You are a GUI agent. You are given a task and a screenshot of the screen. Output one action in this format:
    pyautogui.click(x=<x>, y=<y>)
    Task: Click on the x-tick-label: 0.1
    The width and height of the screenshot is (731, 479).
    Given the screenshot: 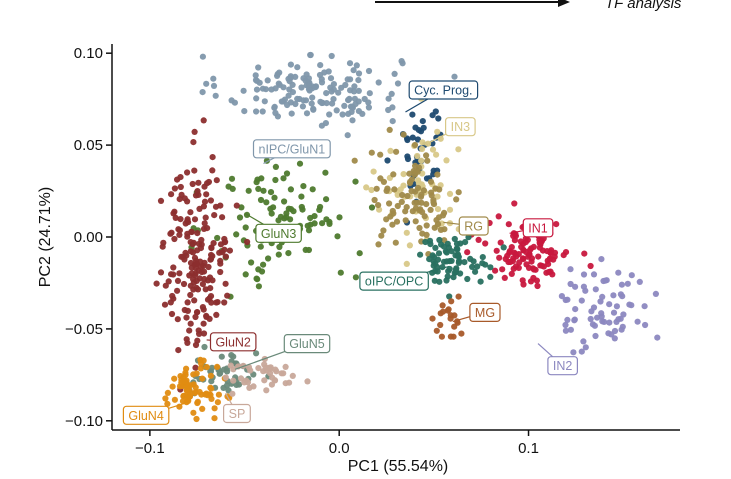 What is the action you would take?
    pyautogui.click(x=528, y=448)
    